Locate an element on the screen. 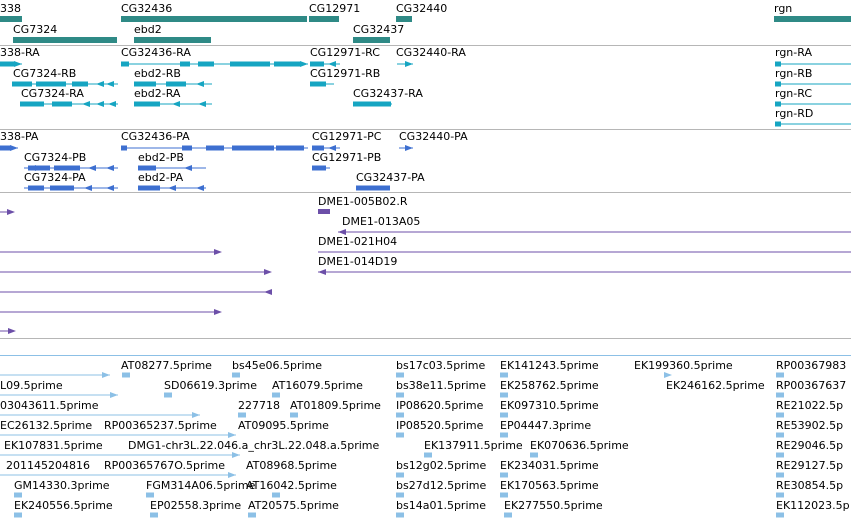 This screenshot has height=521, width=851. est-label: FGM314A06.5prime is located at coordinates (201, 485).